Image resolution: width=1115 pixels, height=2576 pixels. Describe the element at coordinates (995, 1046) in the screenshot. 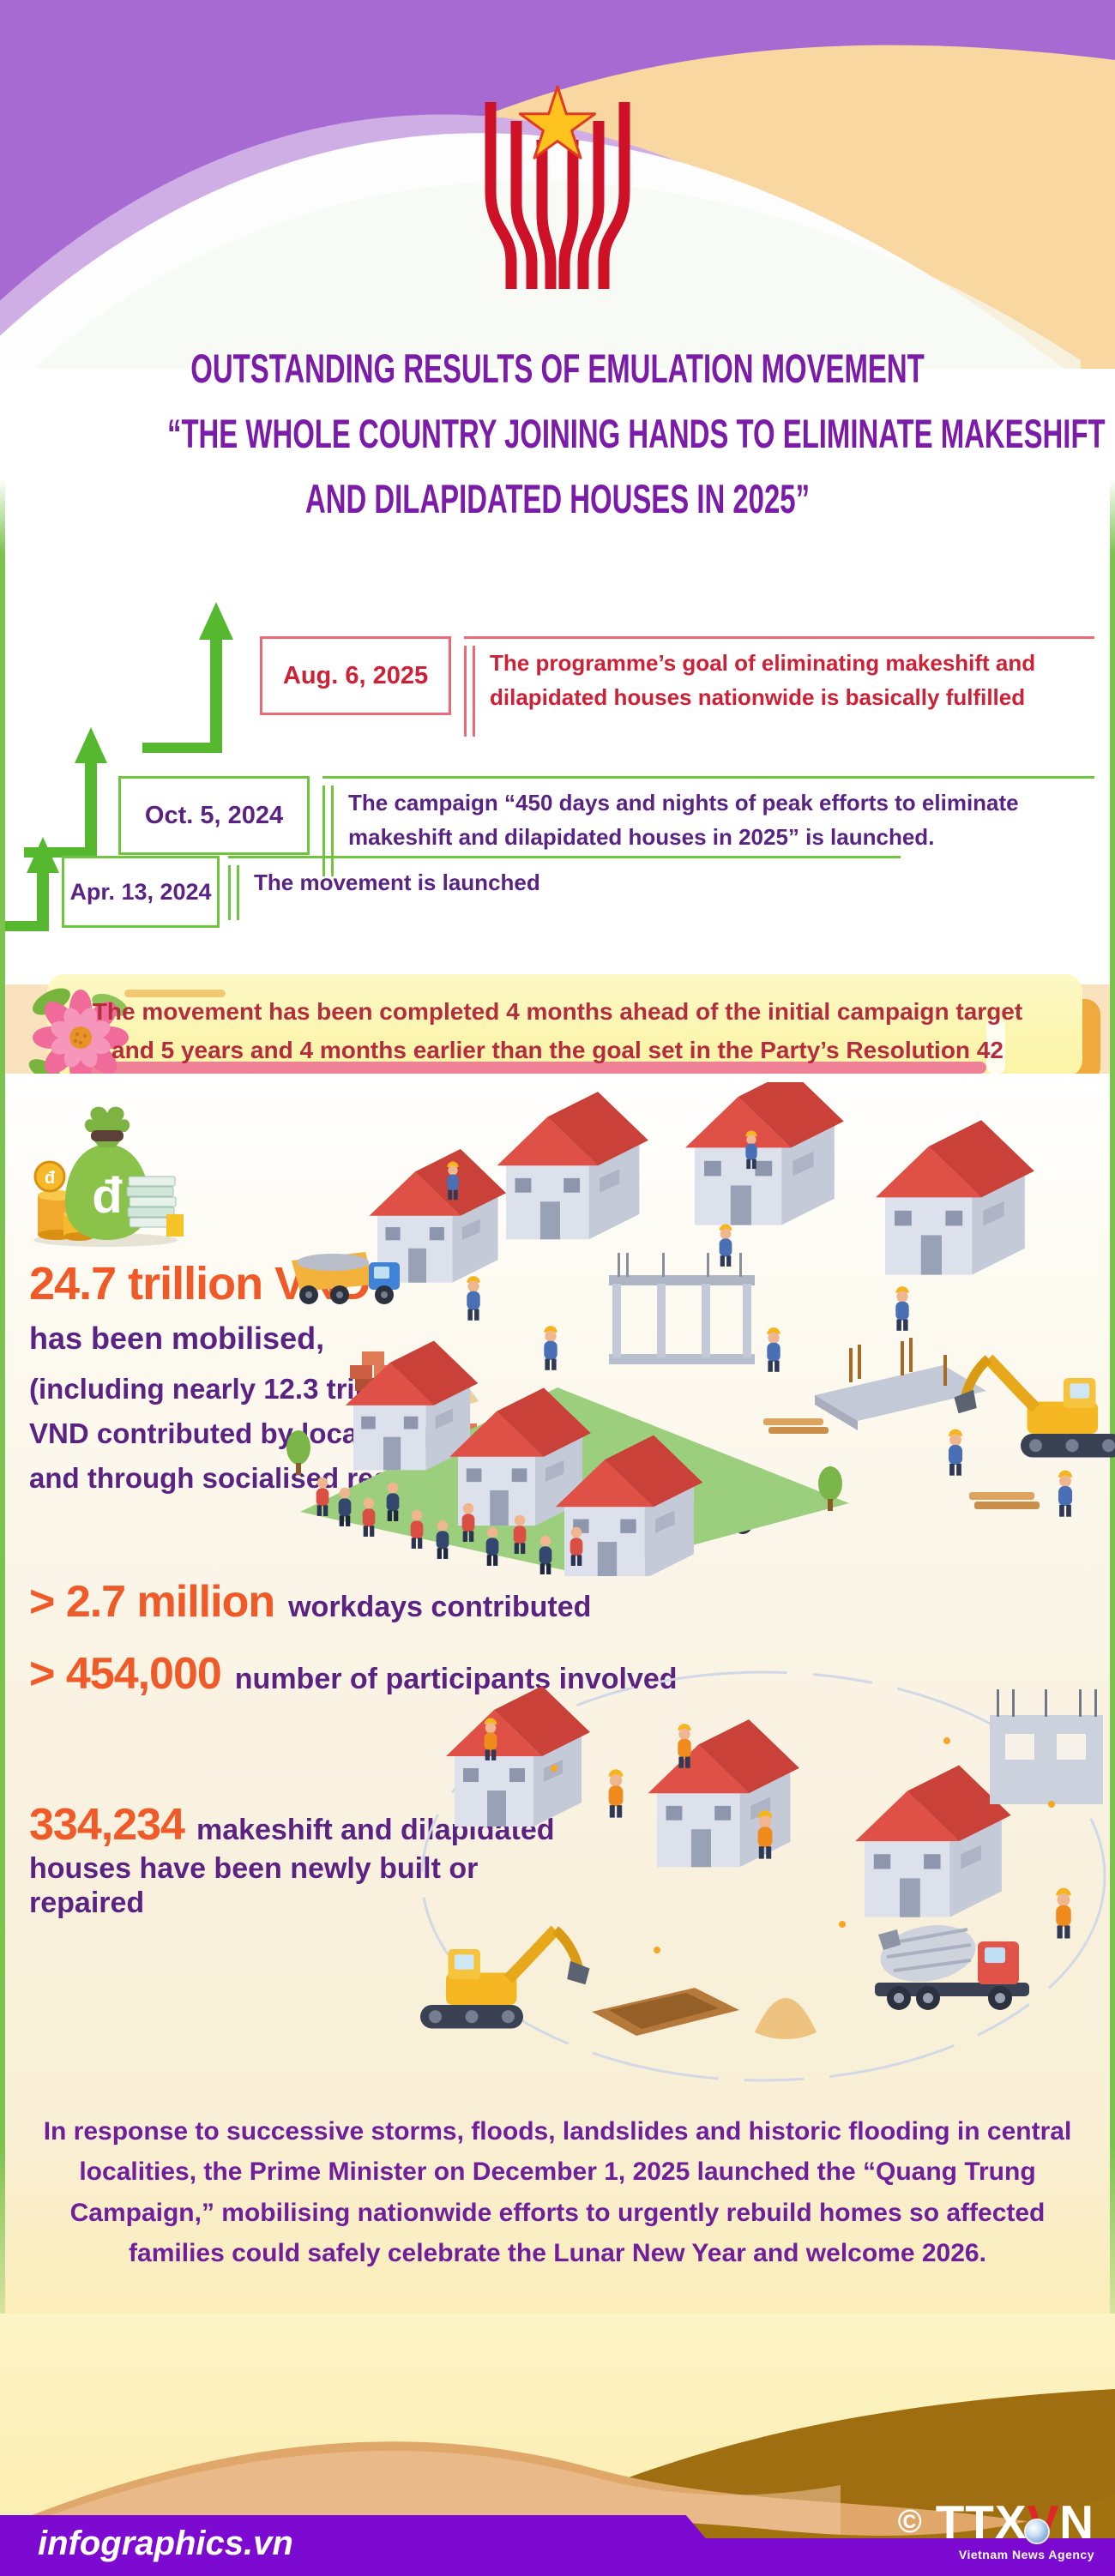

I see `scroll-curl` at that location.